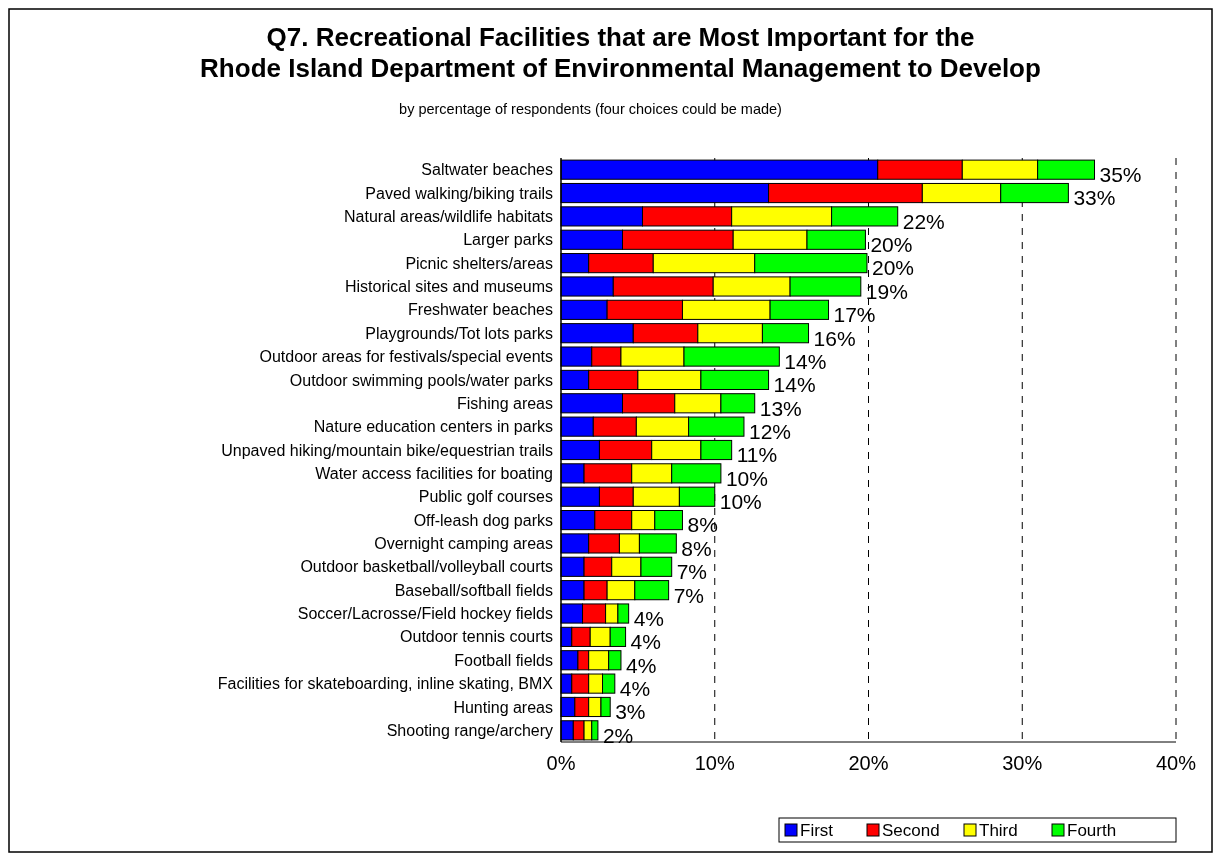 The image size is (1221, 861). I want to click on total-label: 13%, so click(780, 408).